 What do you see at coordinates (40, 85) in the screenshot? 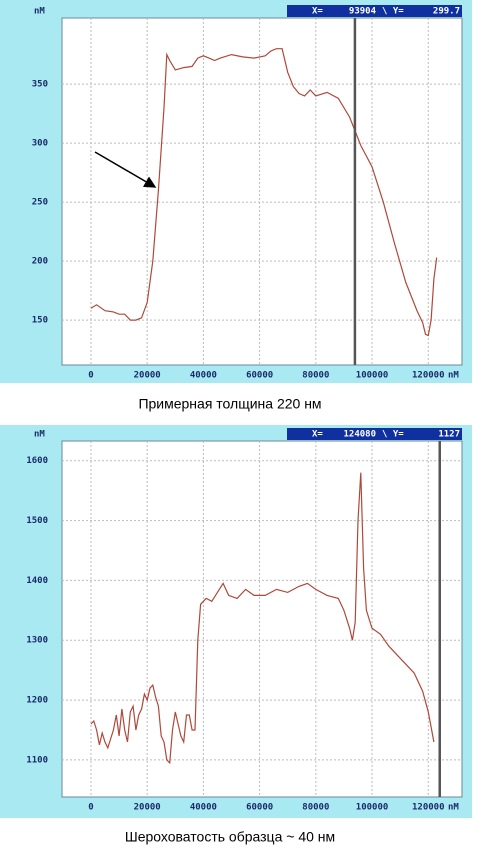
I see `y-tick-label: 350` at bounding box center [40, 85].